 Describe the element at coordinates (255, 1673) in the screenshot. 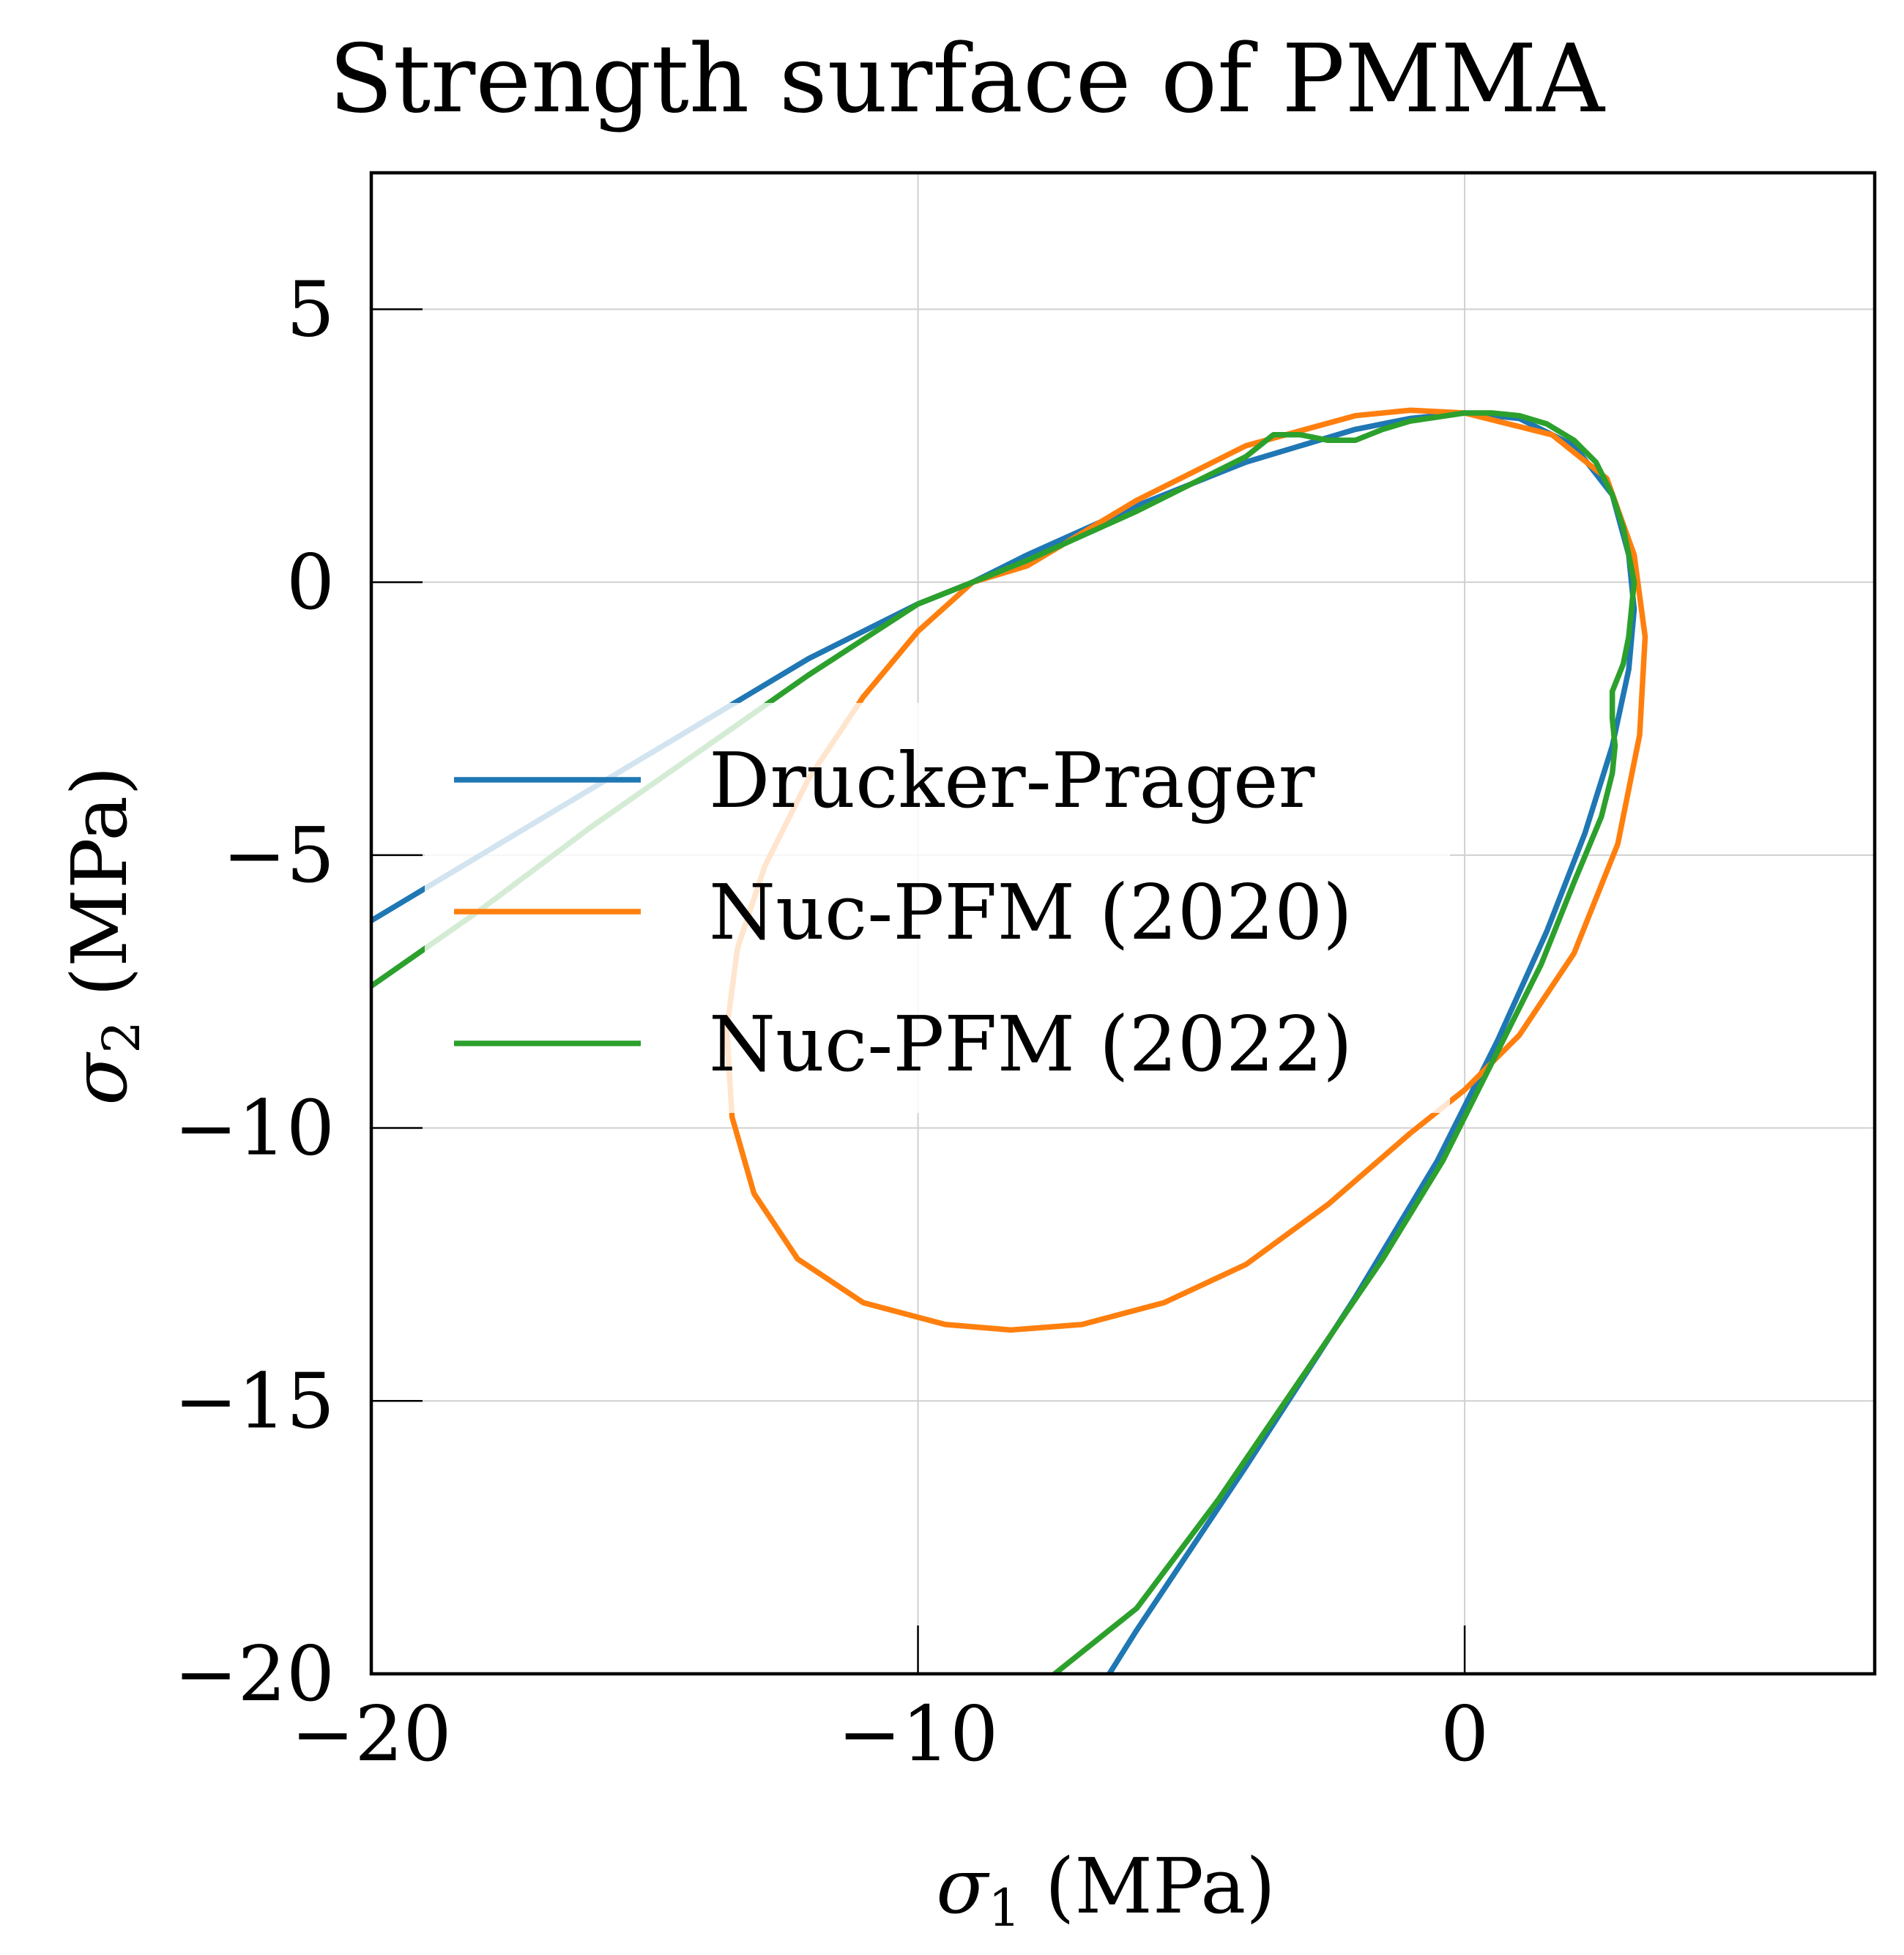

I see `y-tick-label: −20` at that location.